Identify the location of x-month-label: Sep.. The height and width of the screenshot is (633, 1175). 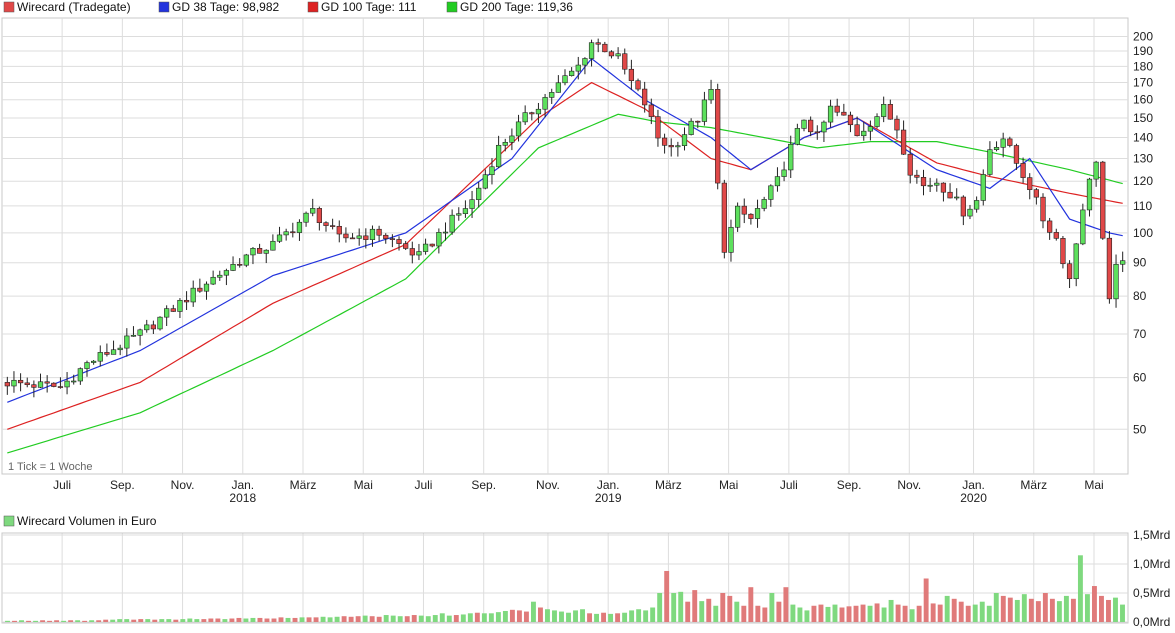
(483, 485).